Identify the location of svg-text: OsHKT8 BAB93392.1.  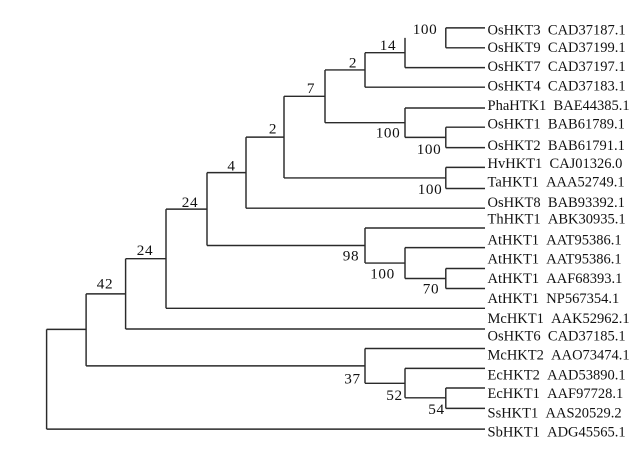
(556, 203).